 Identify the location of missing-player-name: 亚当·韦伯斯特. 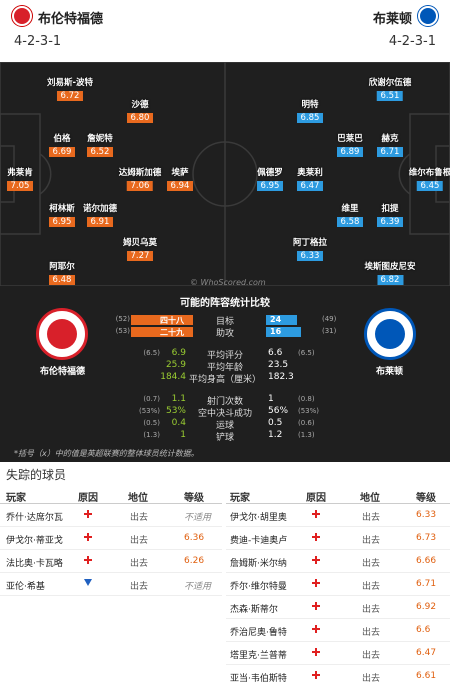
(258, 679).